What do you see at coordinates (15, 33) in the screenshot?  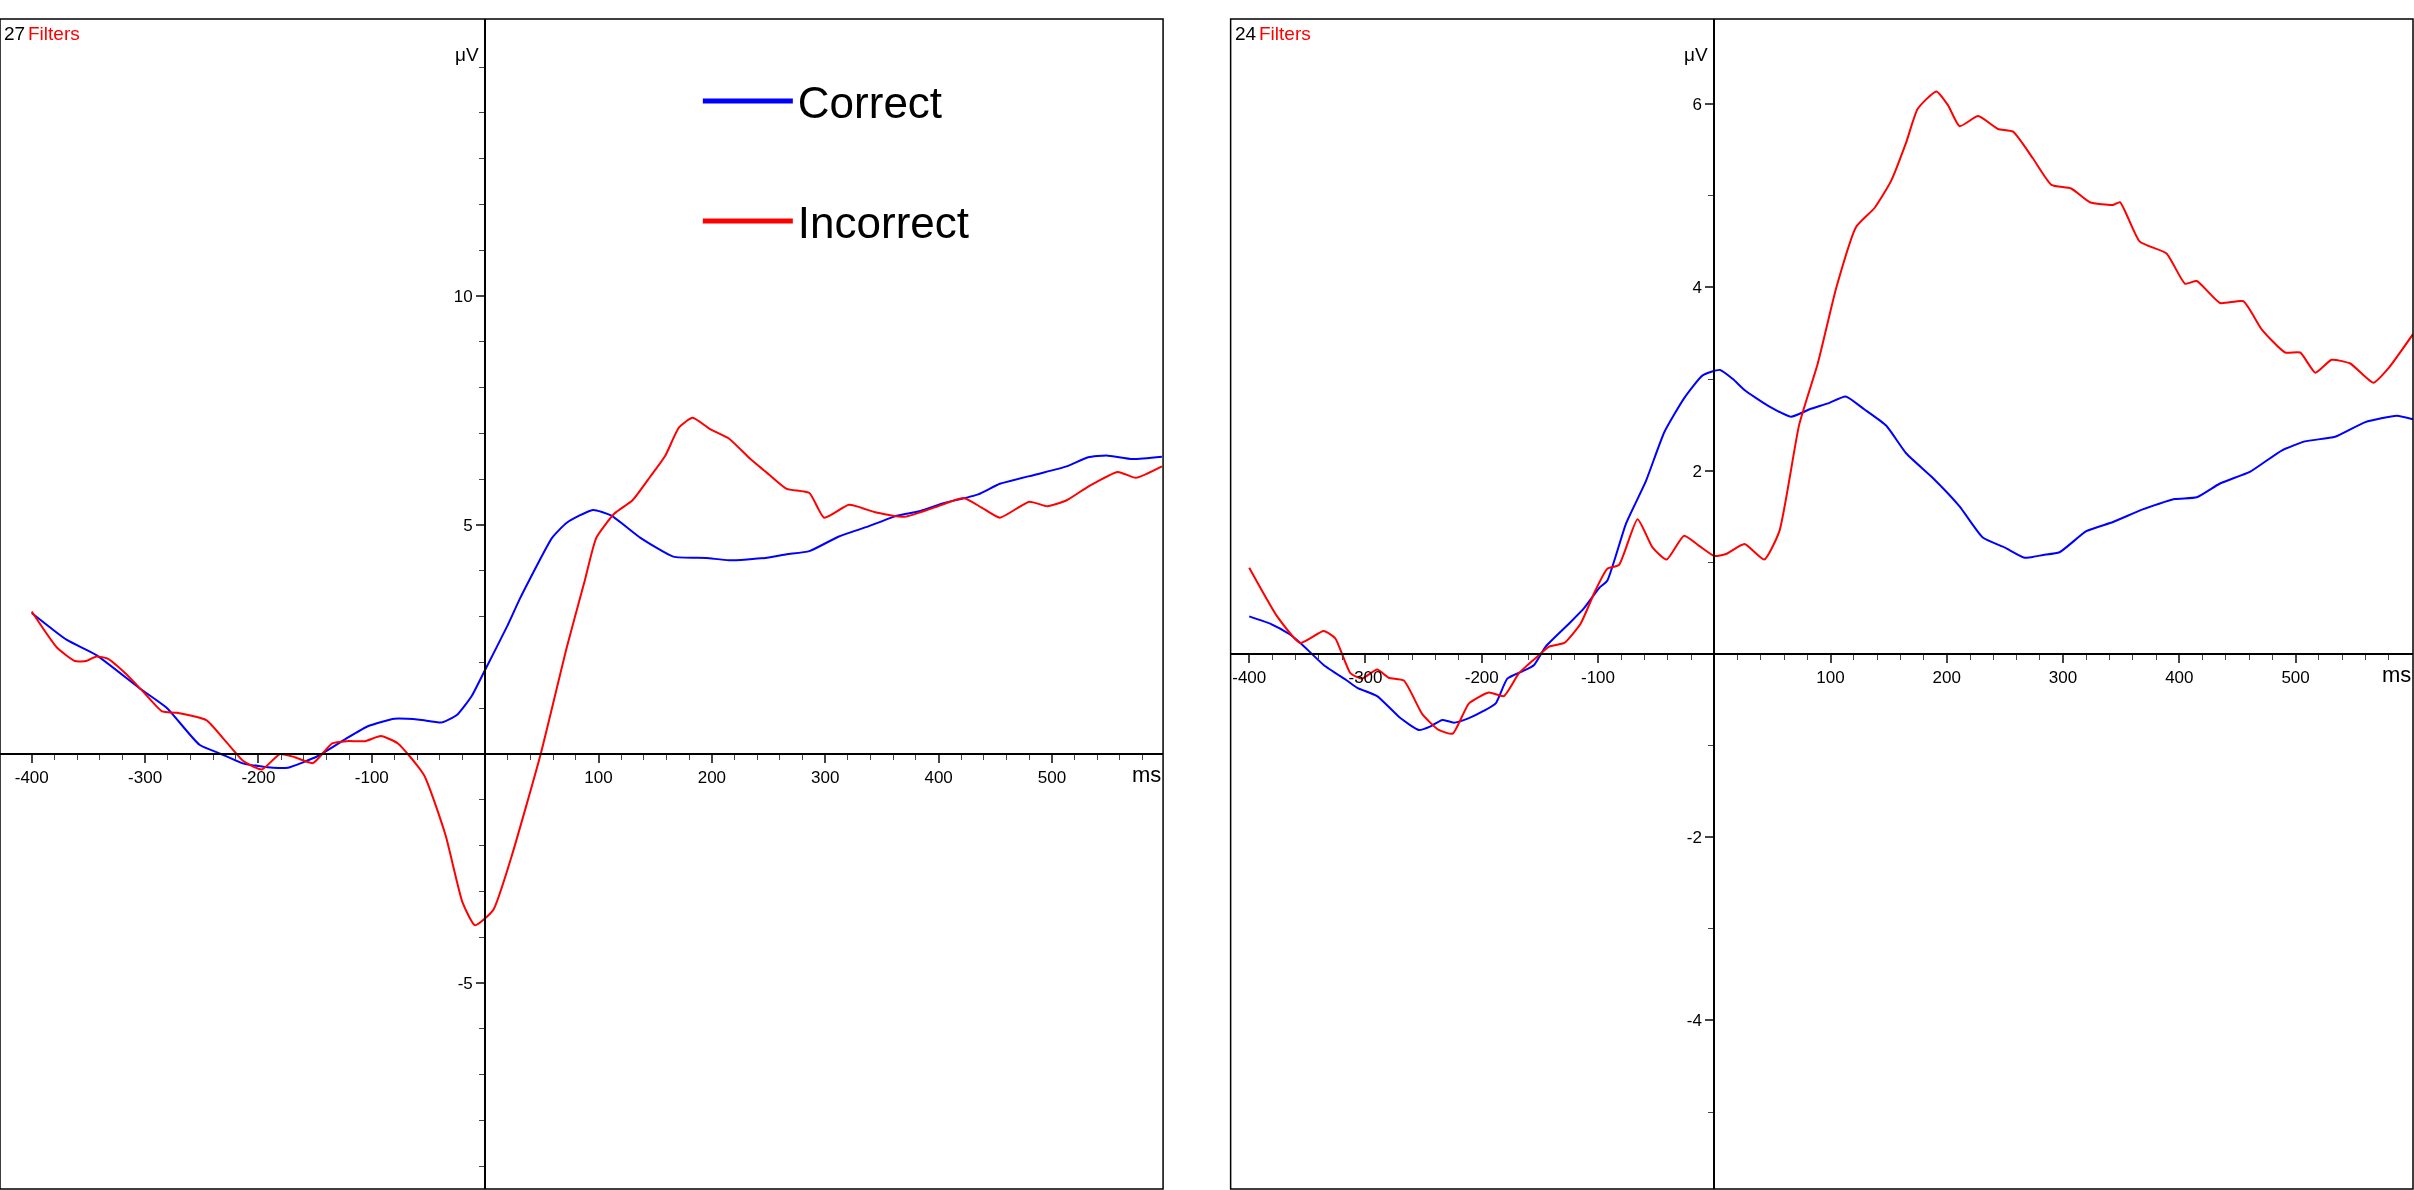 I see `annotation: 27` at bounding box center [15, 33].